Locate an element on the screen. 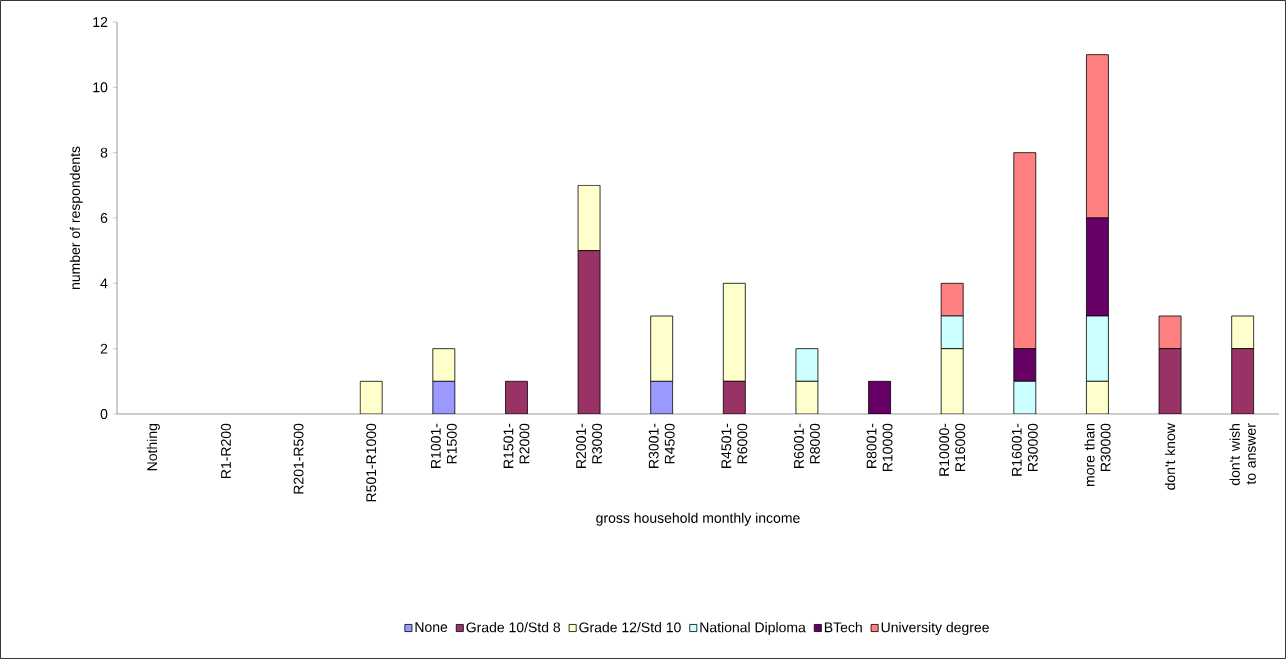  y-axis-title: number of respondents is located at coordinates (76, 218).